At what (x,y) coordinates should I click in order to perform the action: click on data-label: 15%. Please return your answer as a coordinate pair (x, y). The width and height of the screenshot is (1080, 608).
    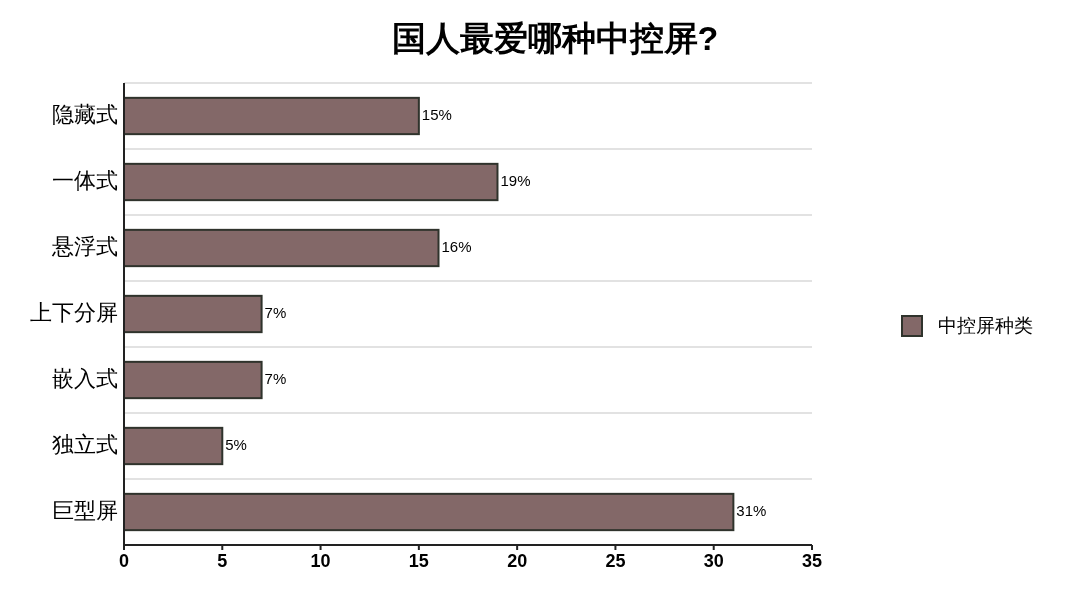
    Looking at the image, I should click on (436, 114).